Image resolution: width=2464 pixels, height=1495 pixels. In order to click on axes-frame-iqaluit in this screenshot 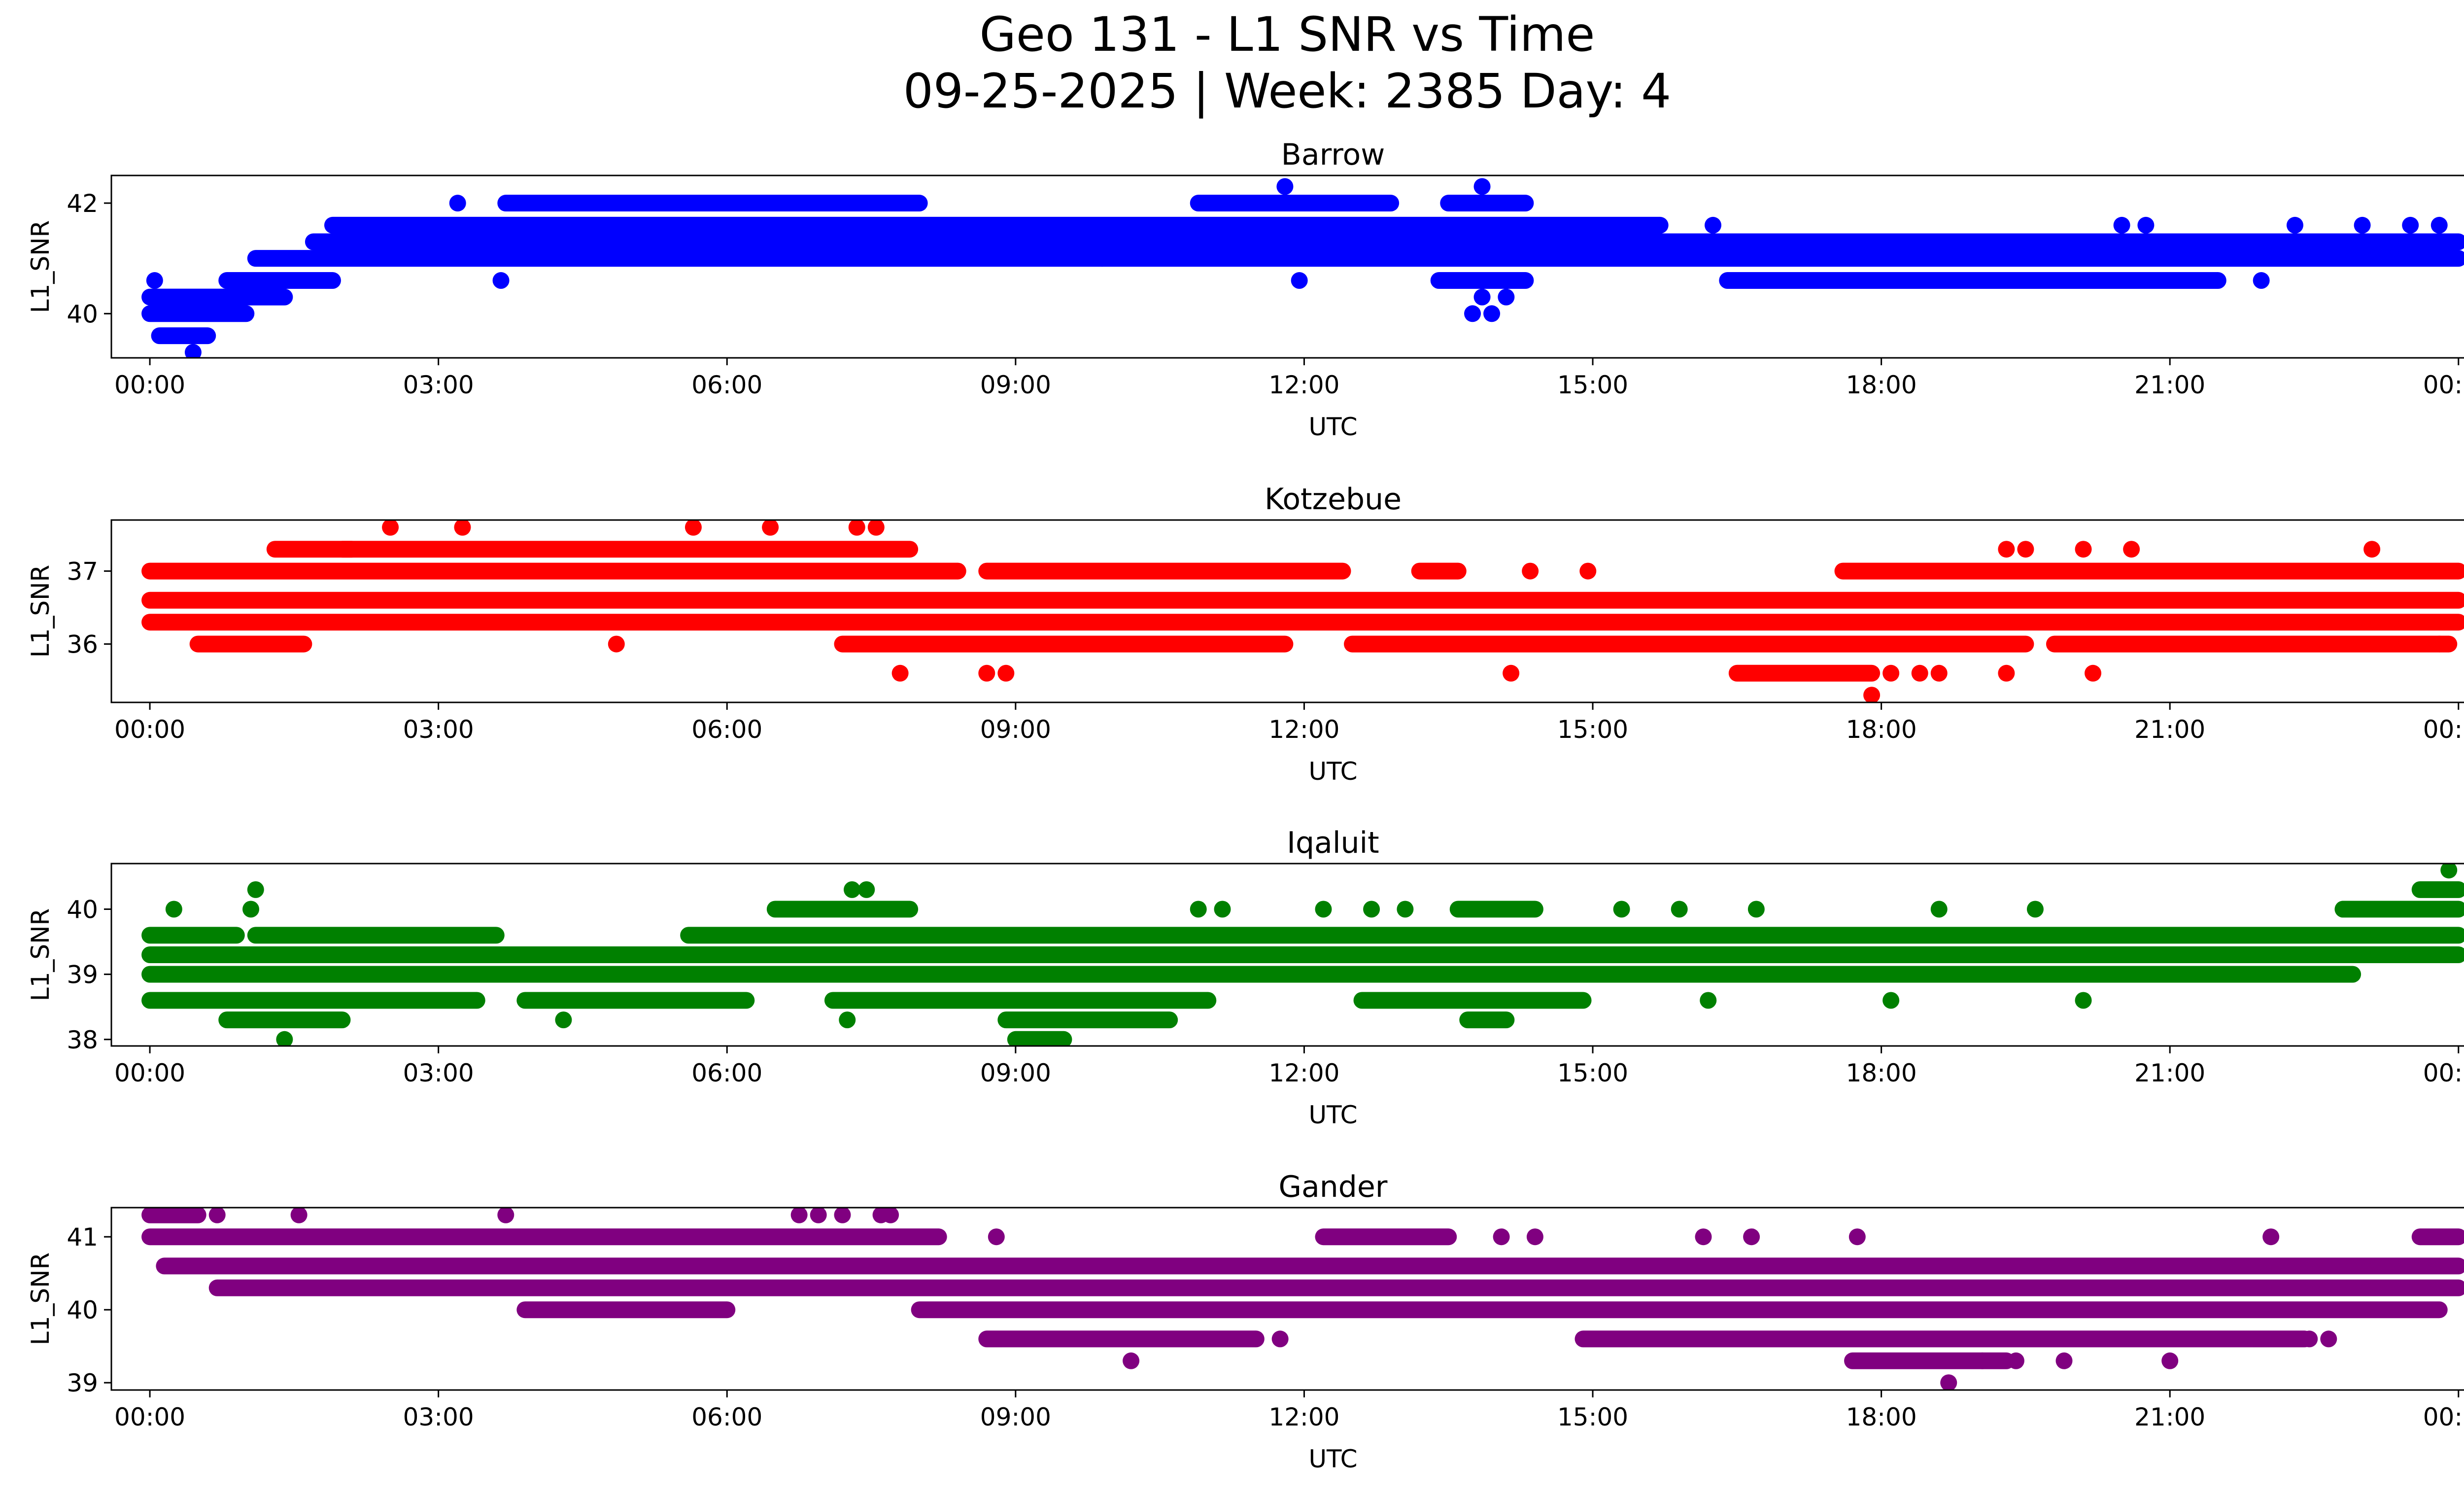, I will do `click(1287, 955)`.